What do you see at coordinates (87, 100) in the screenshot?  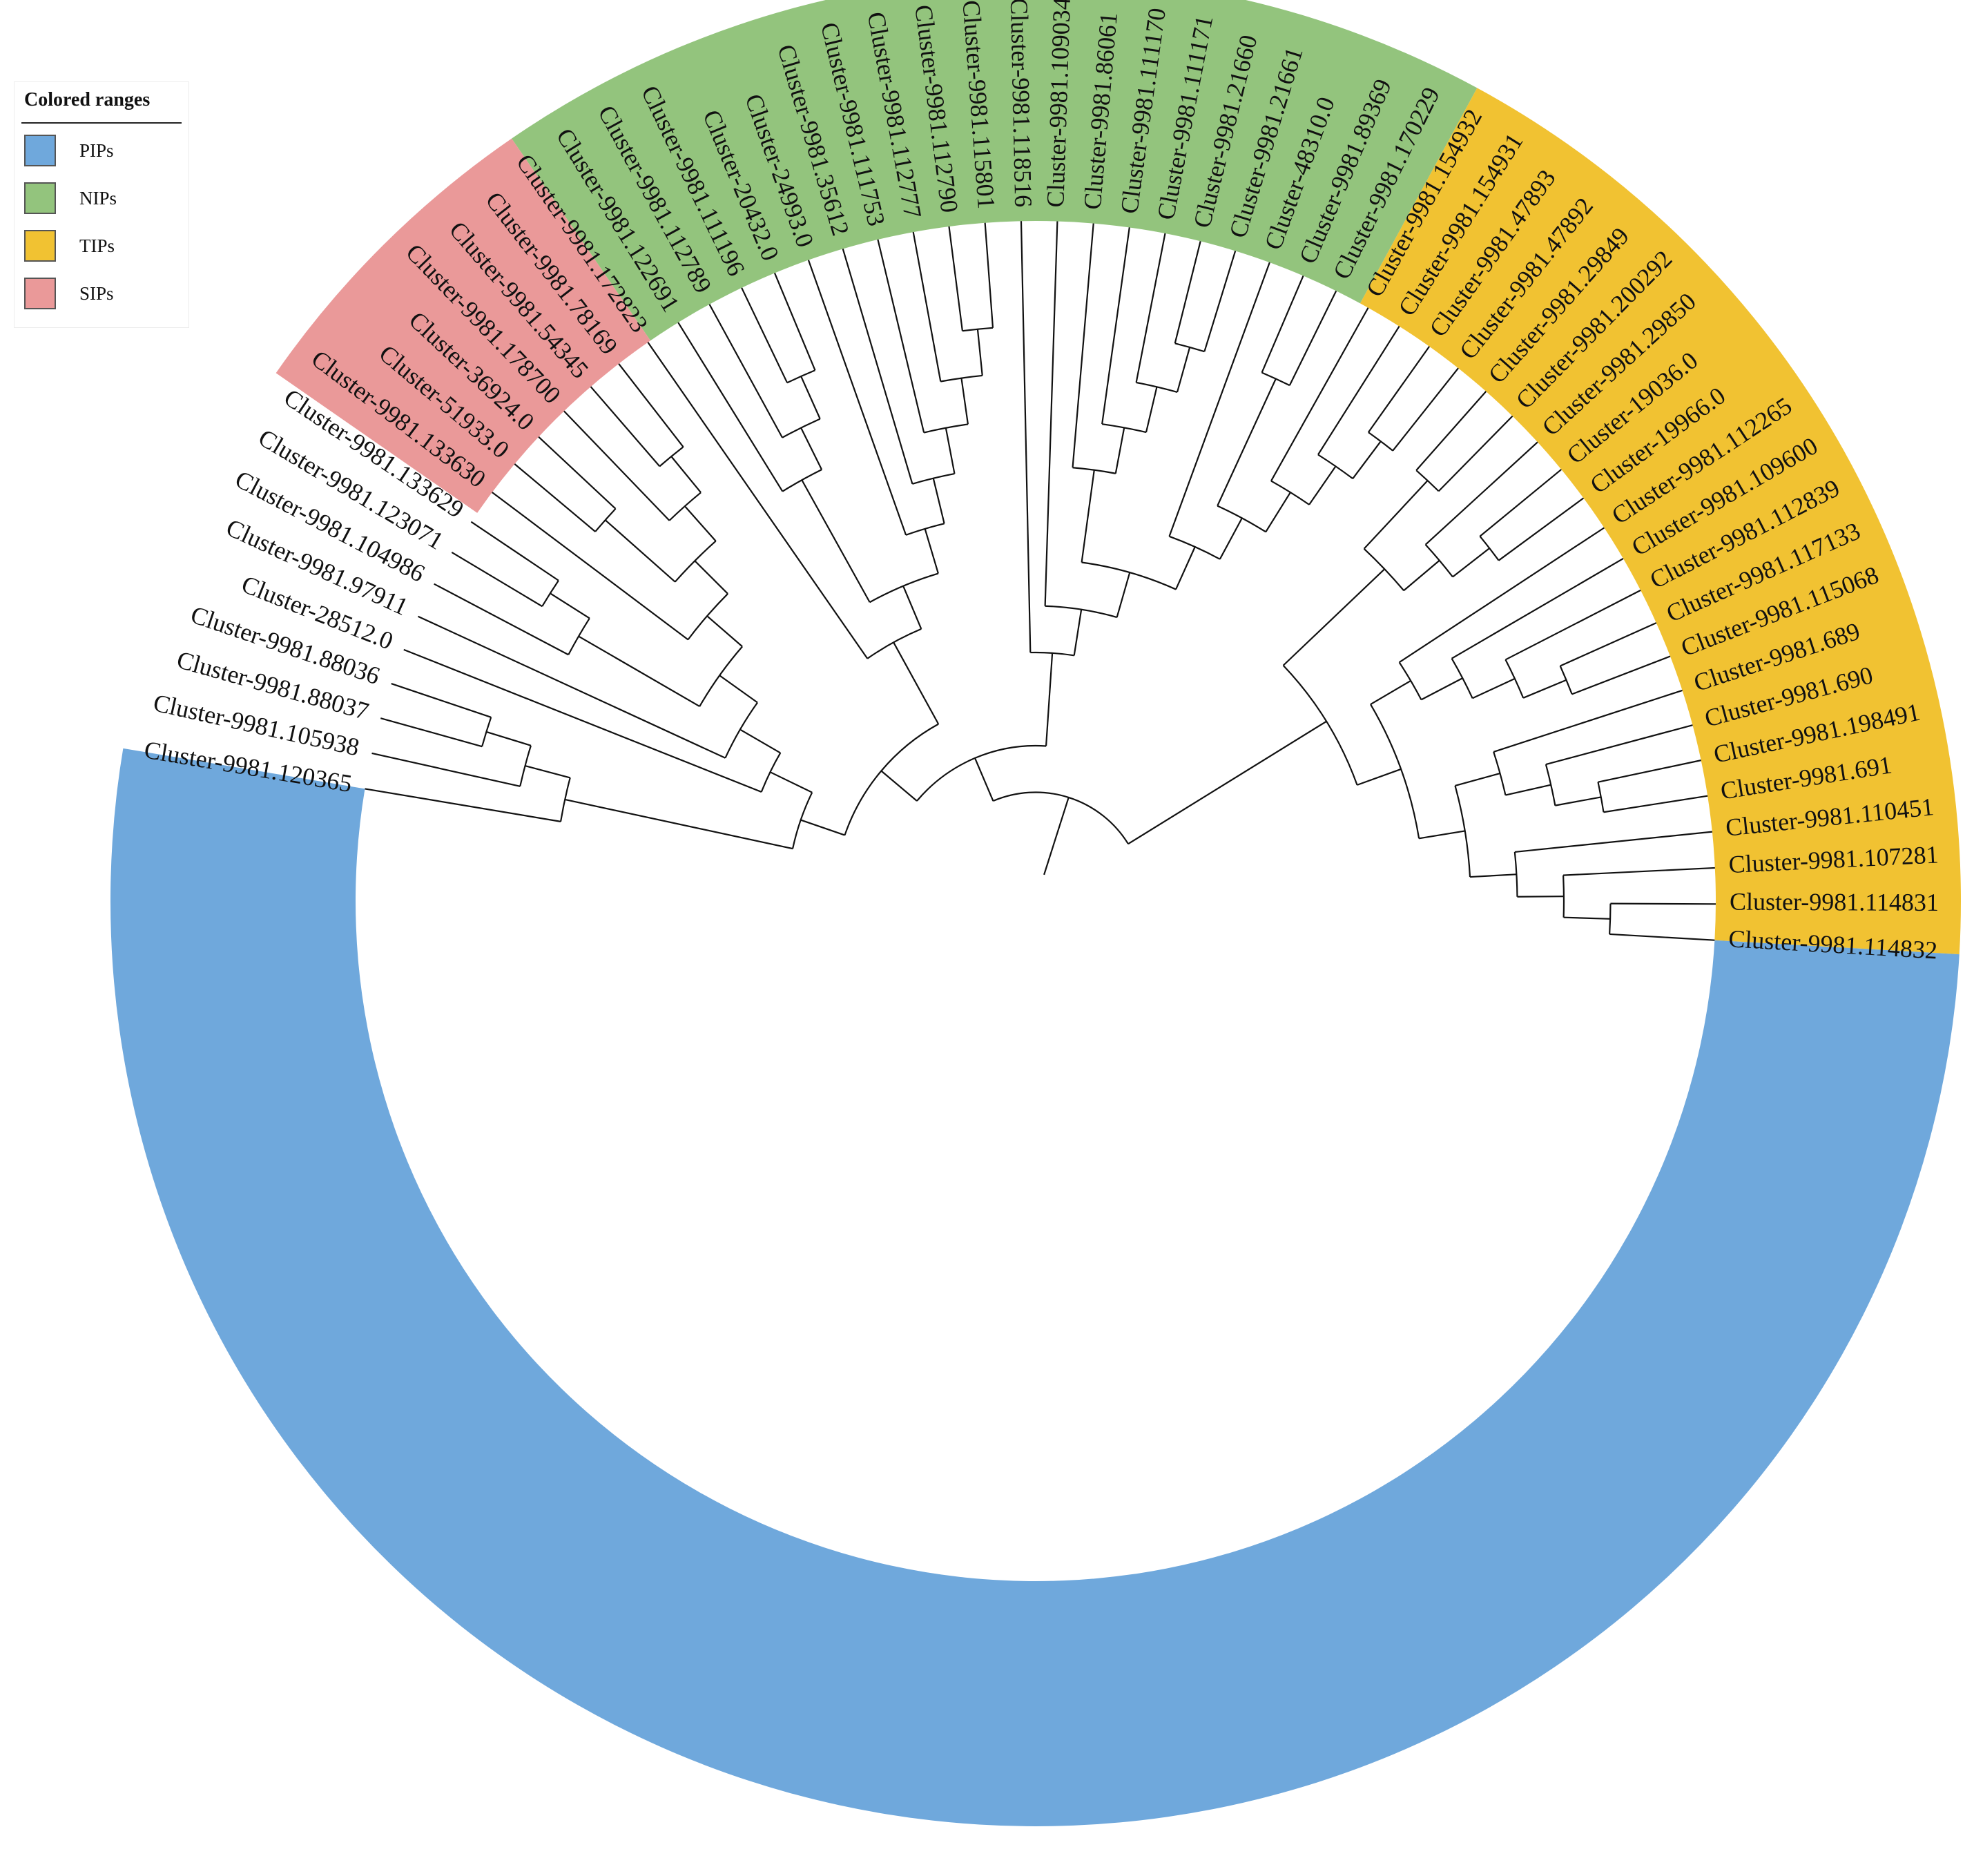 I see `legend-title: Colored ranges` at bounding box center [87, 100].